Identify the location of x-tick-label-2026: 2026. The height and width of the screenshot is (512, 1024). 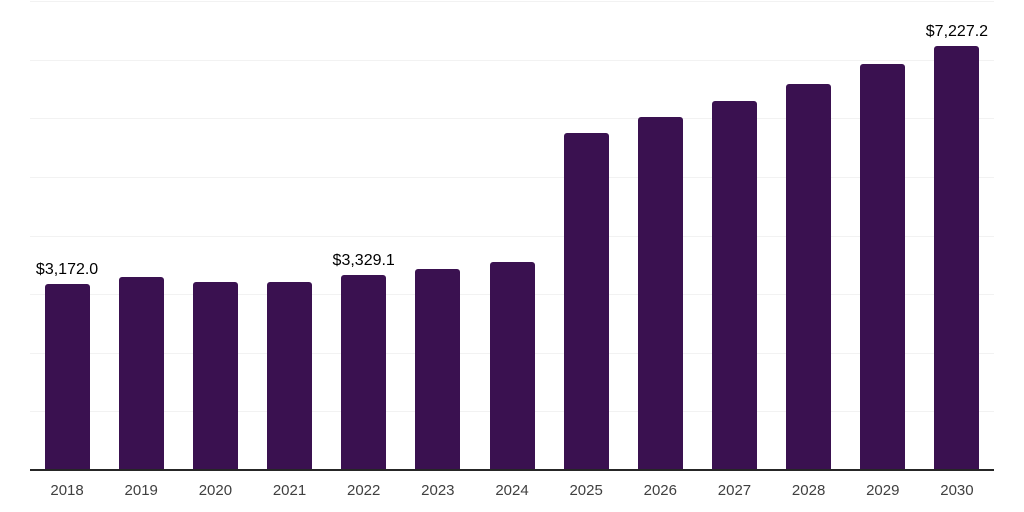
(660, 490).